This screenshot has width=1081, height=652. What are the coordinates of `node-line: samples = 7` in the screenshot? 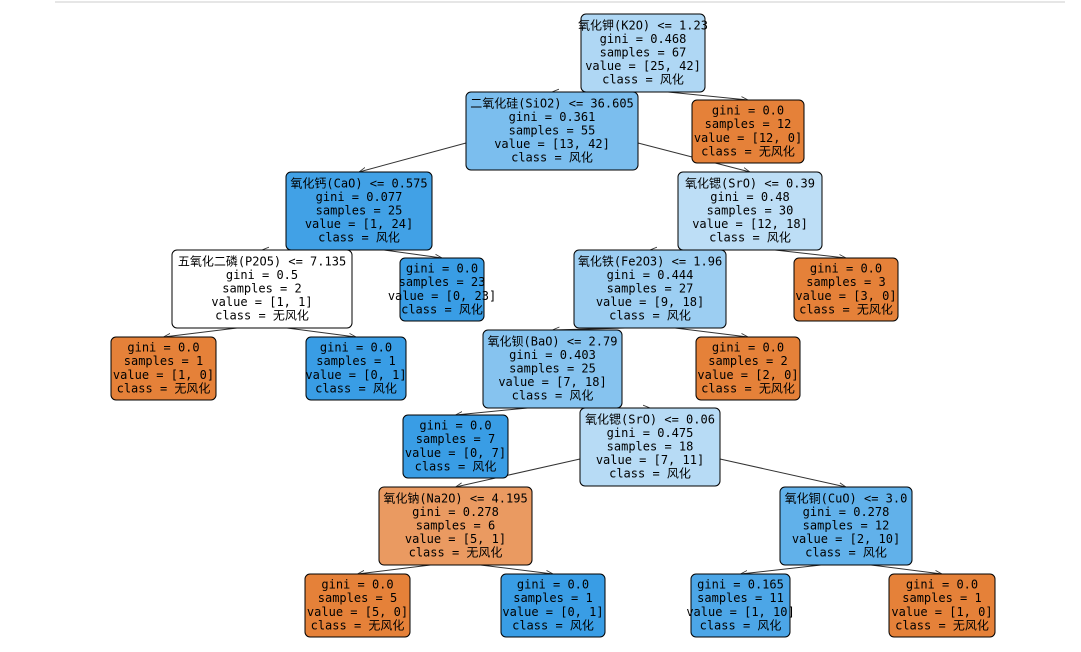 It's located at (455, 439).